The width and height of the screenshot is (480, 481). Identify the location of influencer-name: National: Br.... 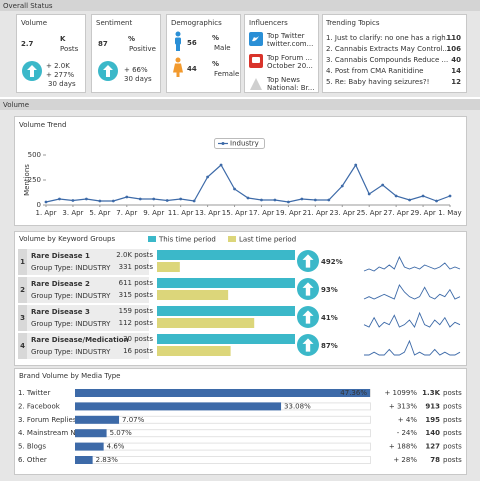
(290, 88).